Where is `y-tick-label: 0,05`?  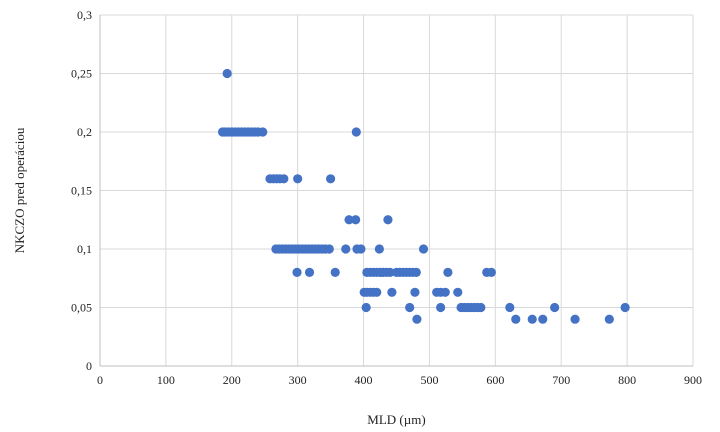
y-tick-label: 0,05 is located at coordinates (81, 308).